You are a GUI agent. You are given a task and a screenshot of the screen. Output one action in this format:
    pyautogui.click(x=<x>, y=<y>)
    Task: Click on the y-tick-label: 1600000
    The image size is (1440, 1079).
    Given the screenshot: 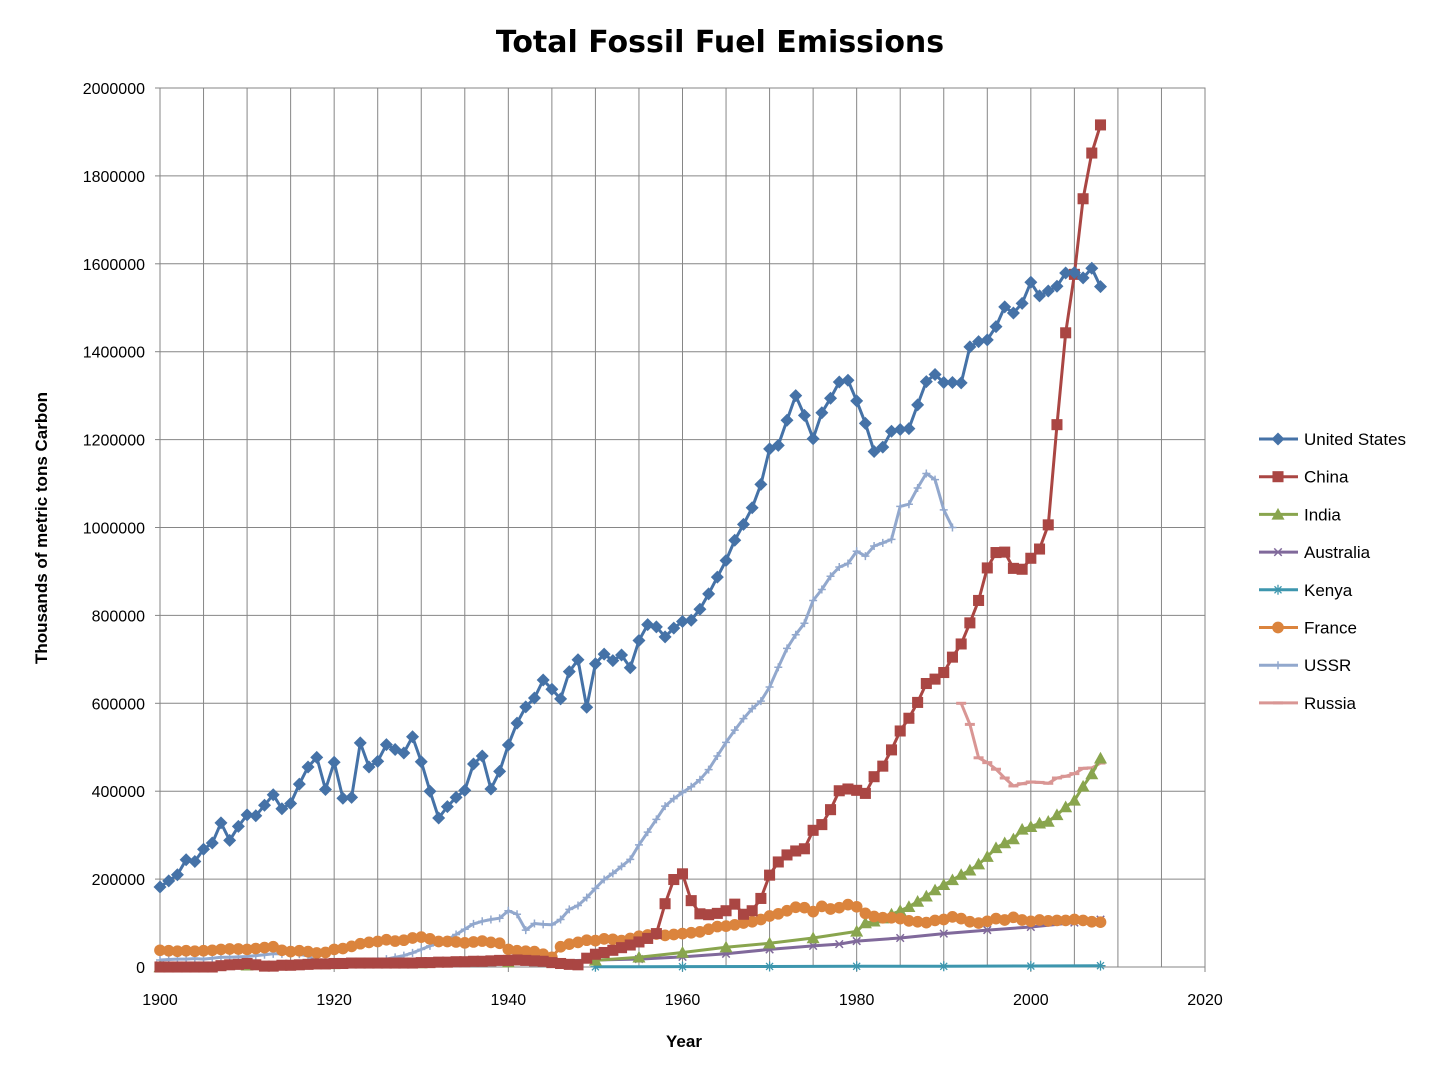 What is the action you would take?
    pyautogui.click(x=114, y=265)
    